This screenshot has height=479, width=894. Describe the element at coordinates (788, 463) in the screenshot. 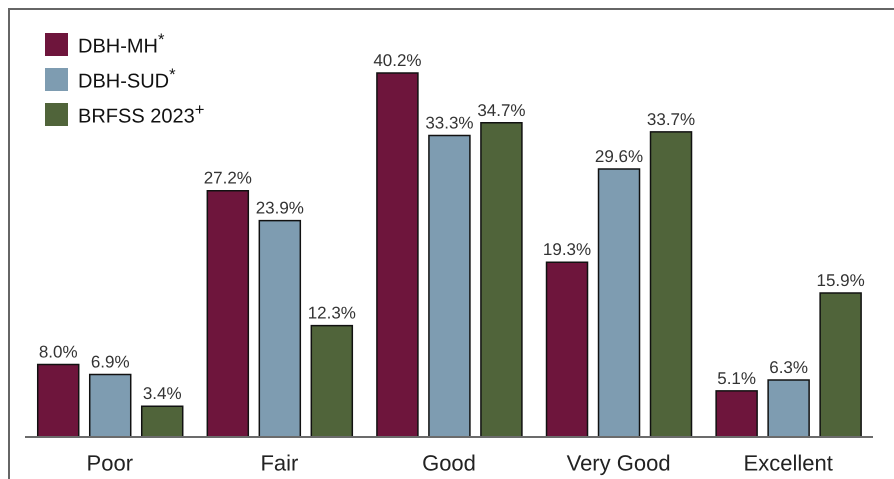

I see `x-tick-label: Excellent` at that location.